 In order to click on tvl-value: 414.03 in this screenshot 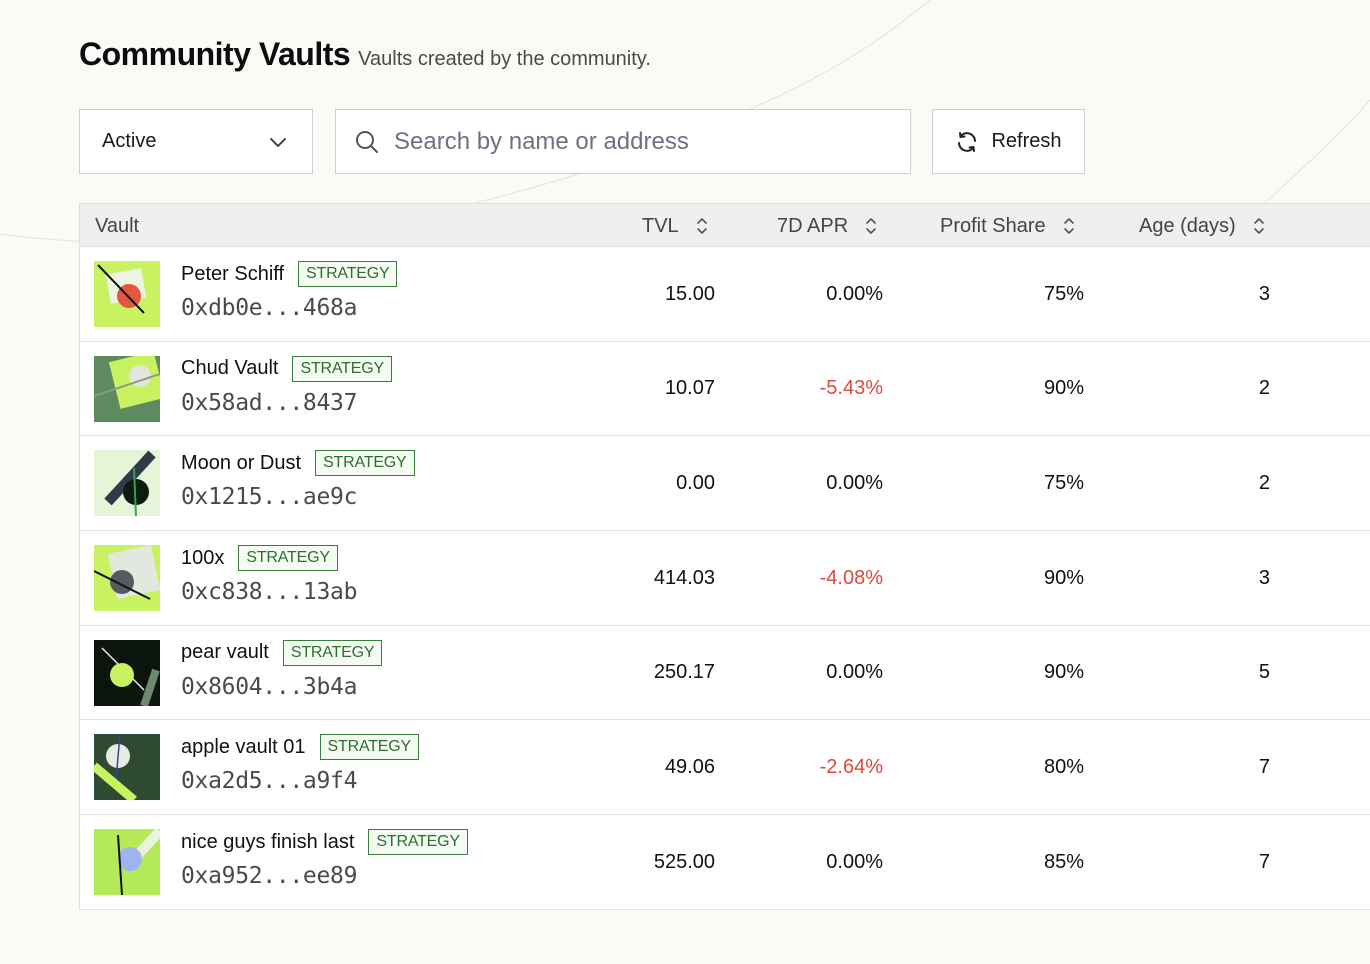, I will do `click(684, 577)`.